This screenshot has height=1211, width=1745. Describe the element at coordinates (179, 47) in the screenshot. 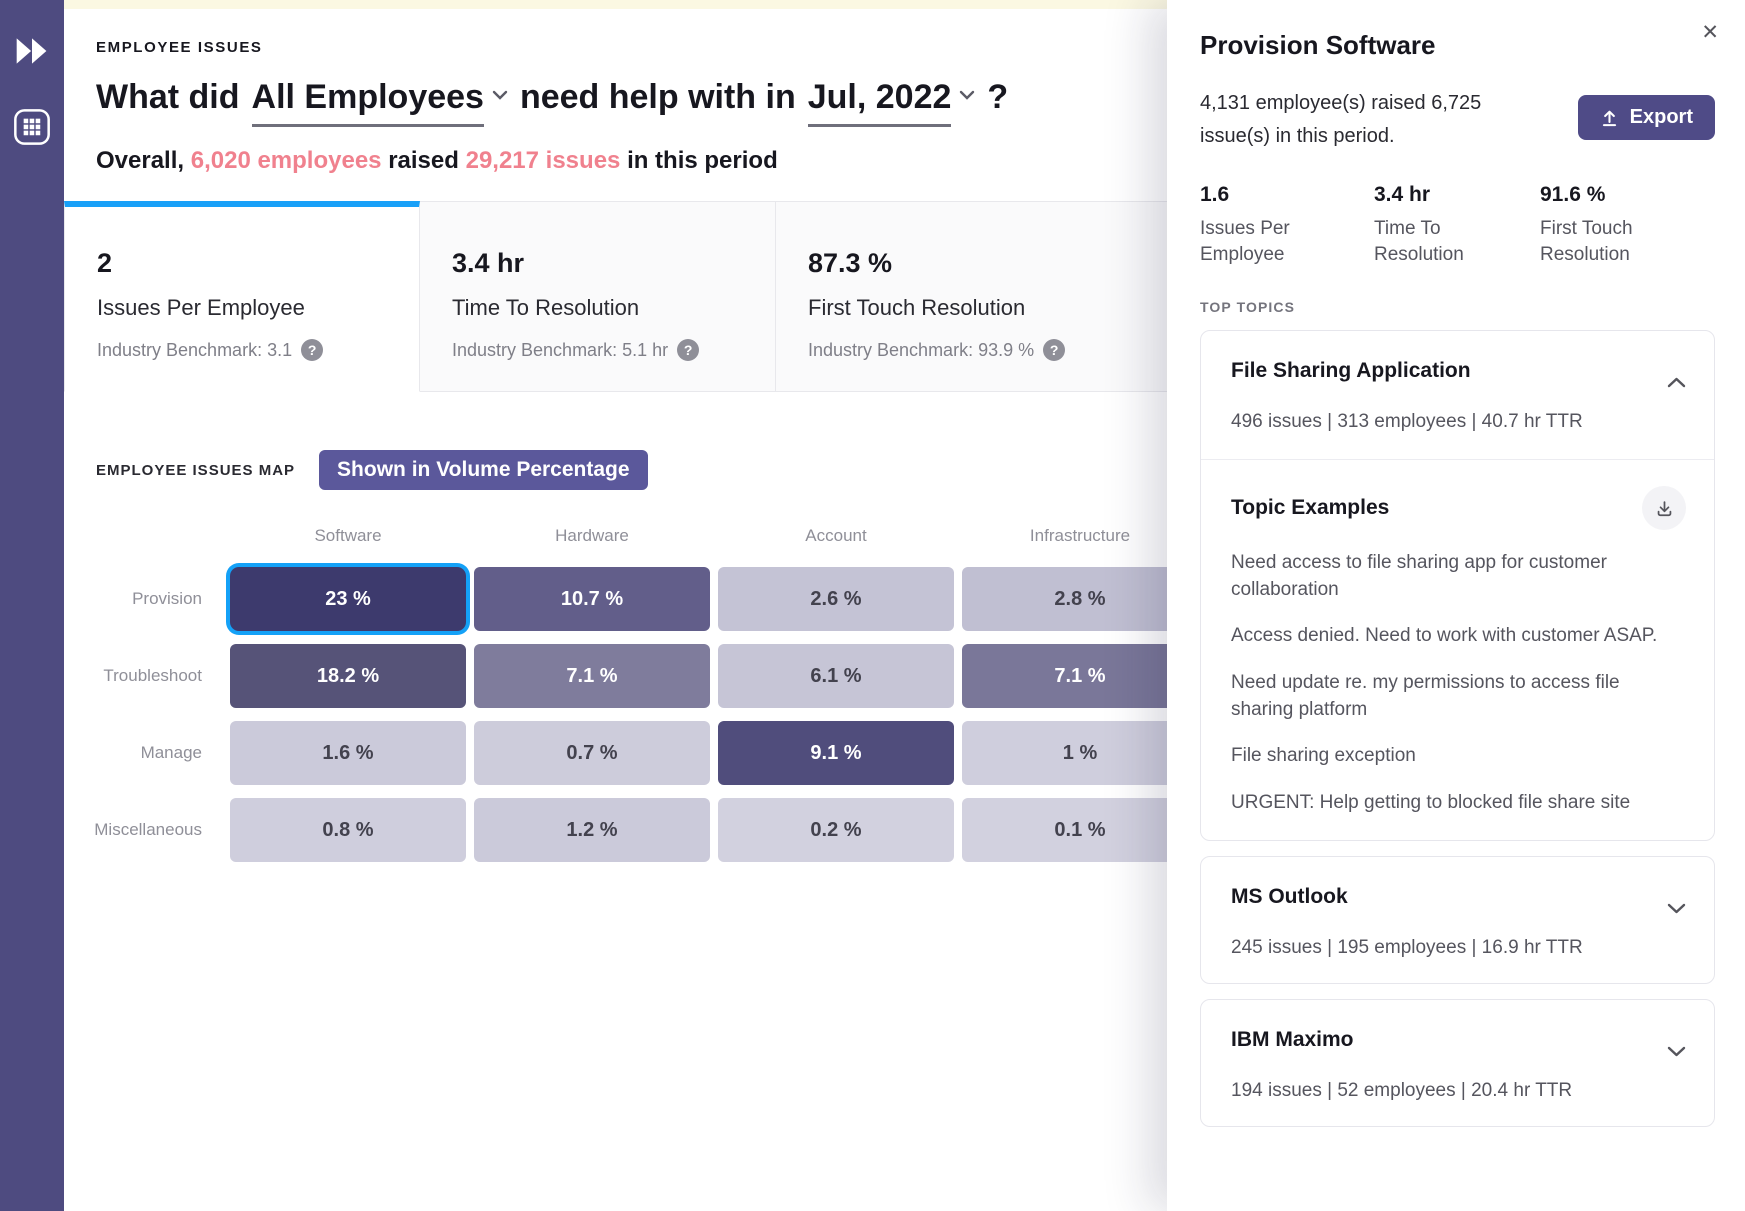

I see `page-eyebrow: EMPLOYEE ISSUES` at that location.